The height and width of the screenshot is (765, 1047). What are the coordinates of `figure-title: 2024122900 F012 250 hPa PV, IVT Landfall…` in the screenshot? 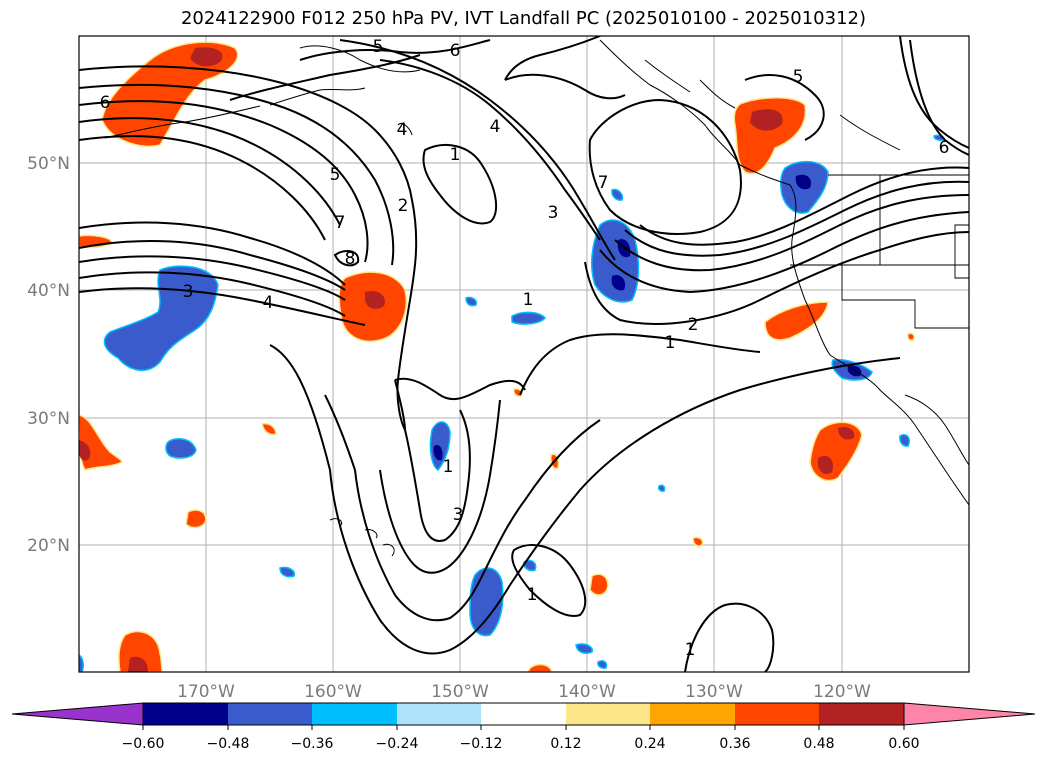 It's located at (523, 18).